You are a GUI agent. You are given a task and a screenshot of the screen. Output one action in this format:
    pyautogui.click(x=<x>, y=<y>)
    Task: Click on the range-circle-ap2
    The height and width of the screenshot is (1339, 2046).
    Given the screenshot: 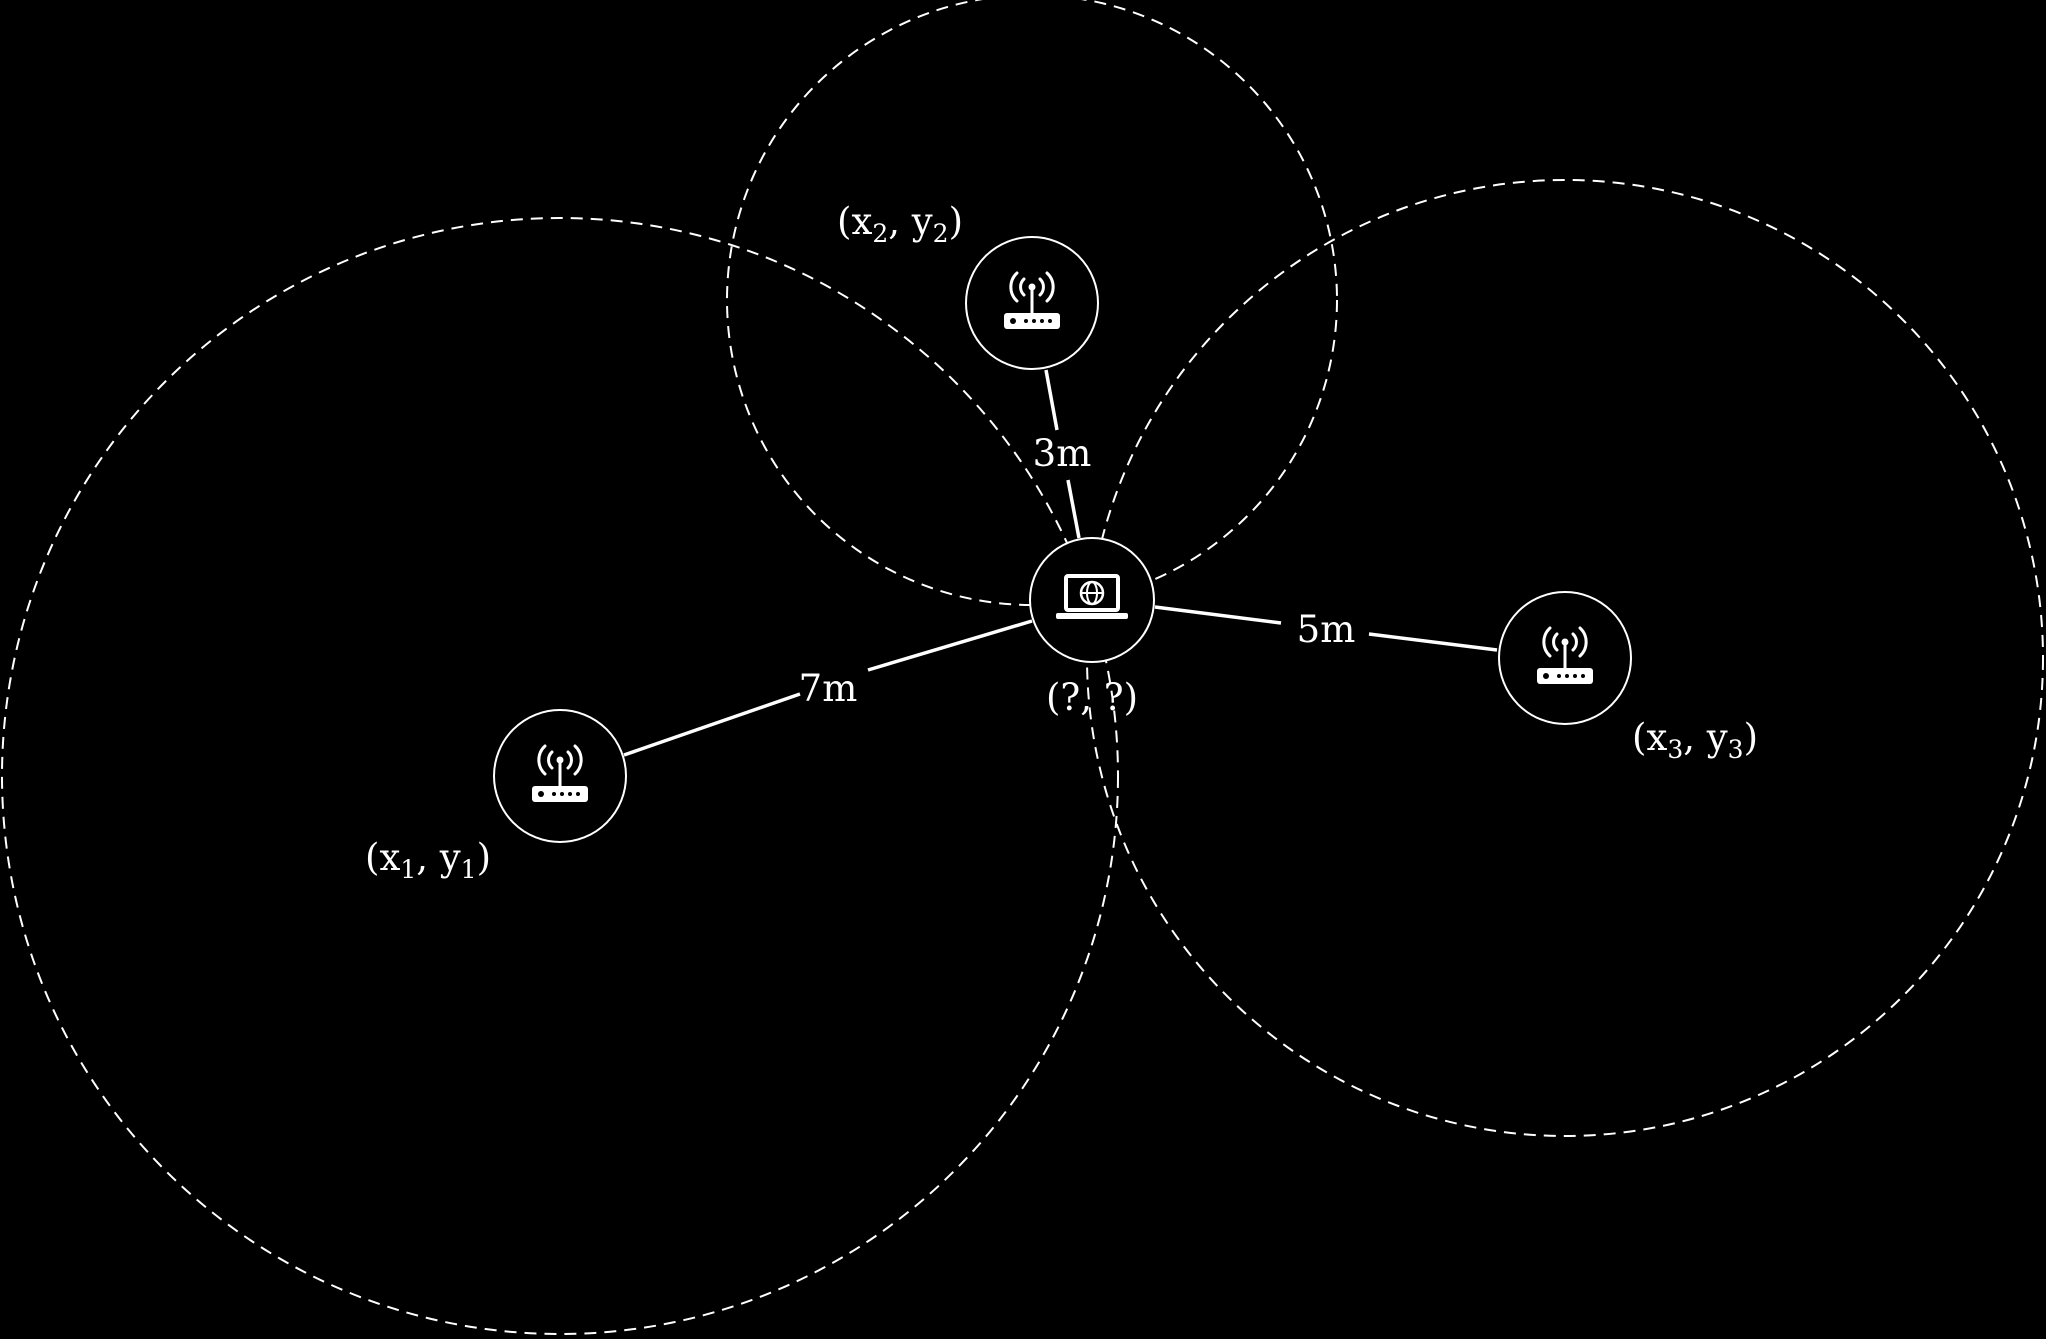 What is the action you would take?
    pyautogui.click(x=1032, y=303)
    